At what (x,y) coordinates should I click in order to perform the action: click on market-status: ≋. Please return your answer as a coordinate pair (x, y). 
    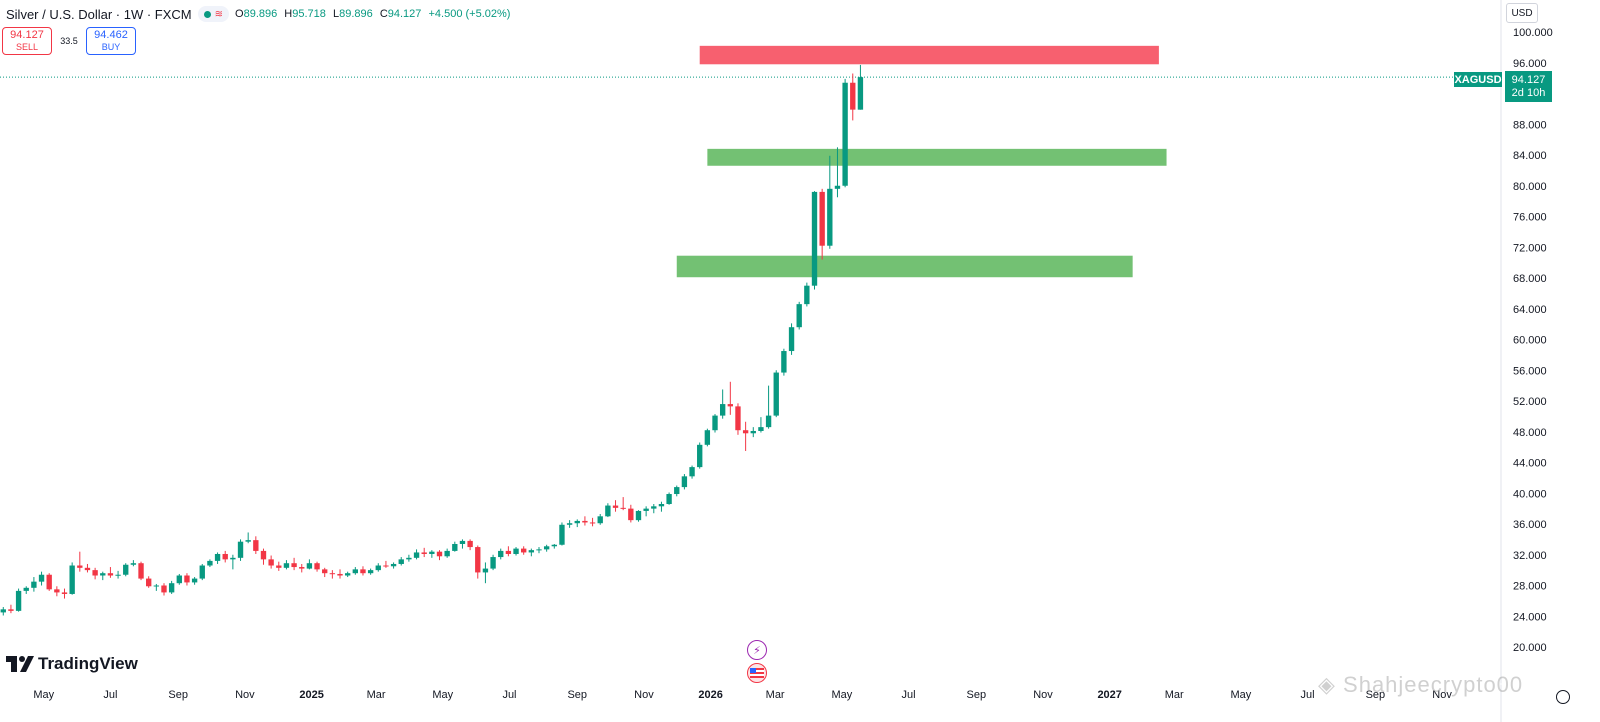
    Looking at the image, I should click on (213, 14).